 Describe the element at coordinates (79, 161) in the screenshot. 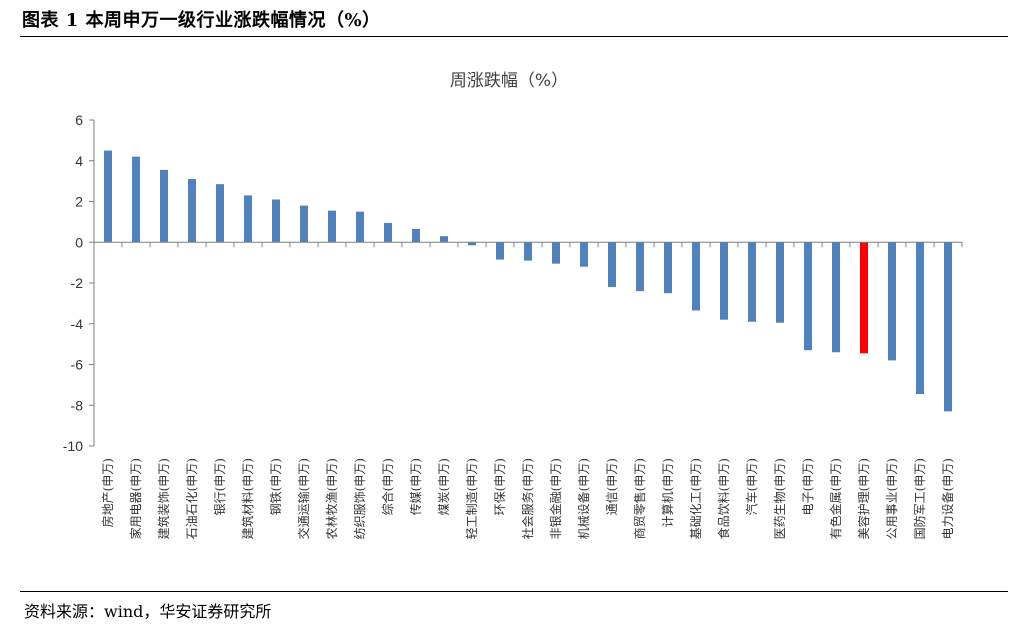

I see `y-tick-label: 4` at that location.